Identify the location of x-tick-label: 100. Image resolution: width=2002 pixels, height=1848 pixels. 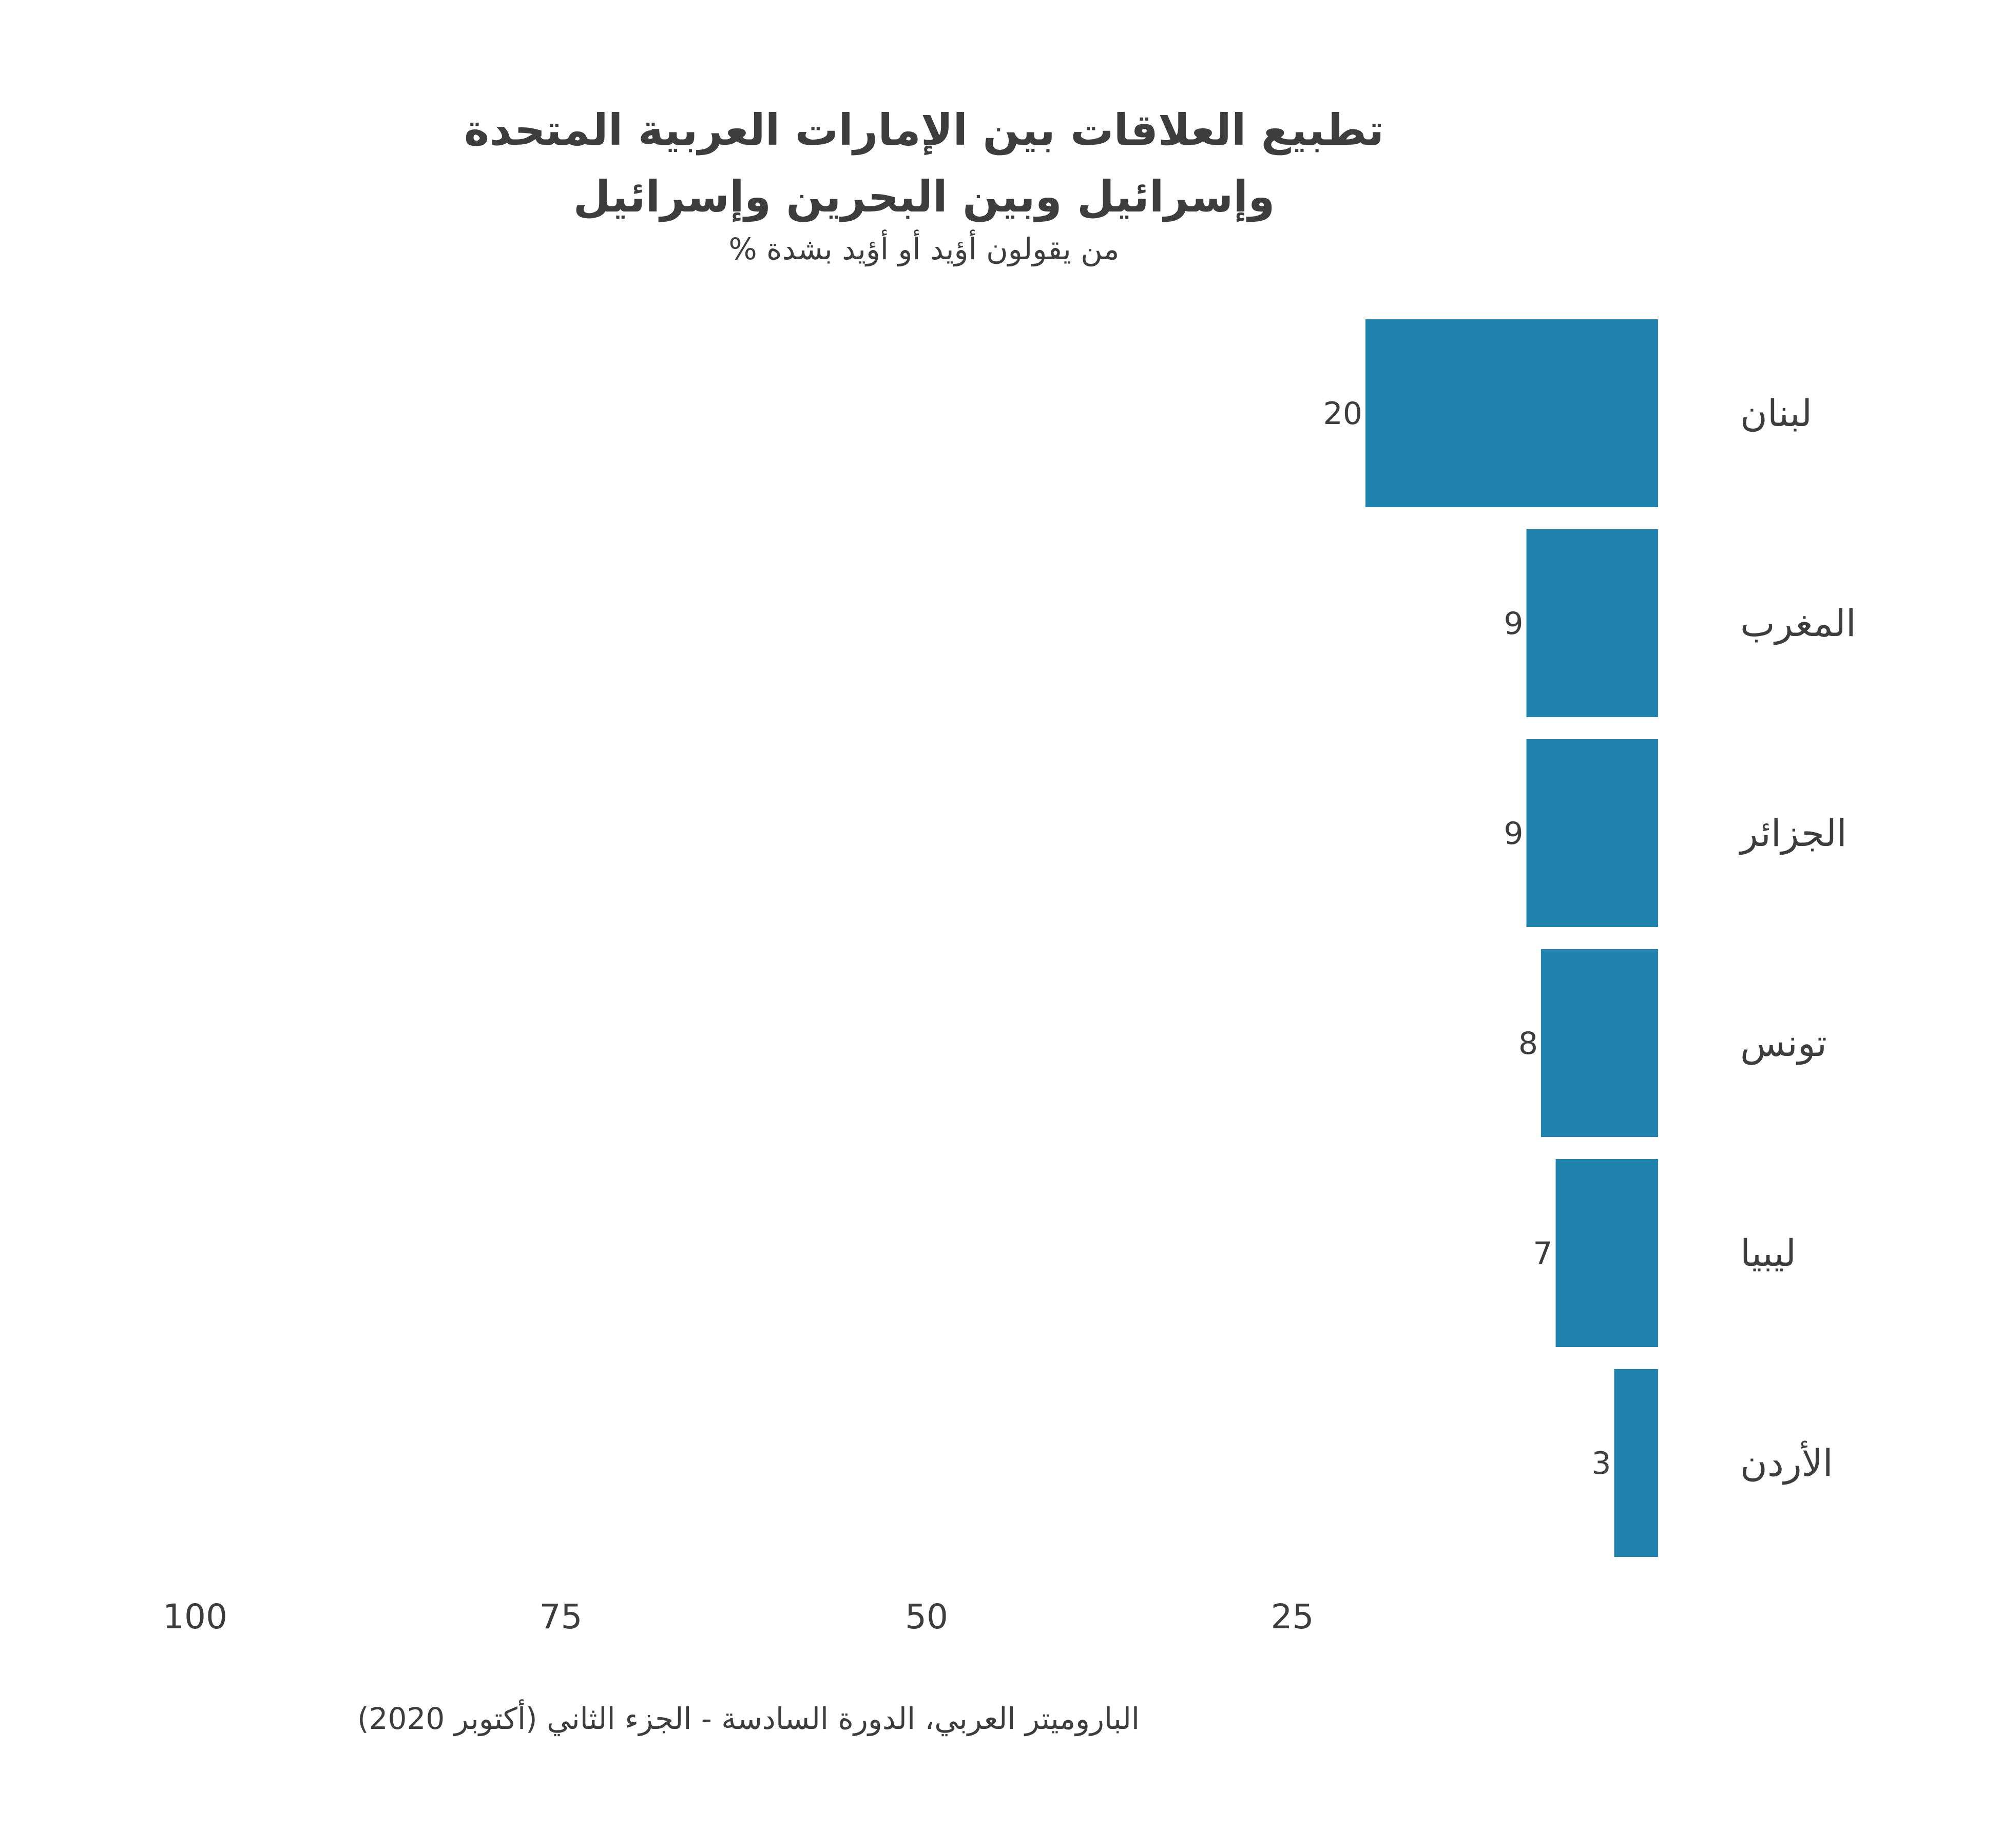
(195, 1617).